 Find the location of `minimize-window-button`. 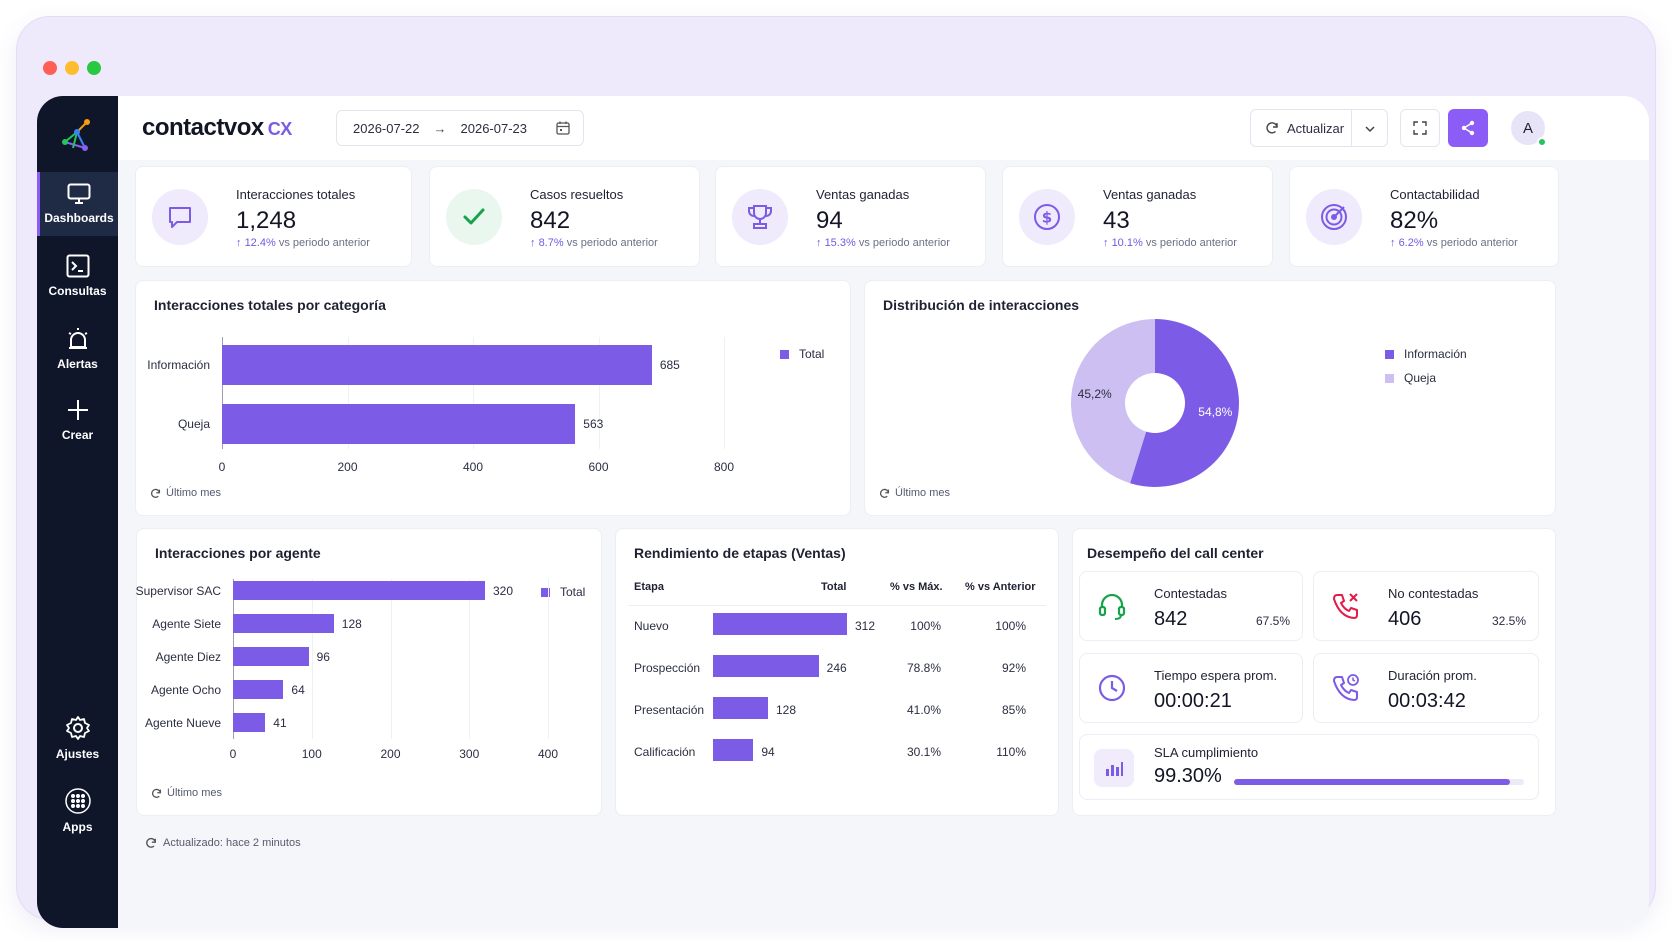

minimize-window-button is located at coordinates (72, 68).